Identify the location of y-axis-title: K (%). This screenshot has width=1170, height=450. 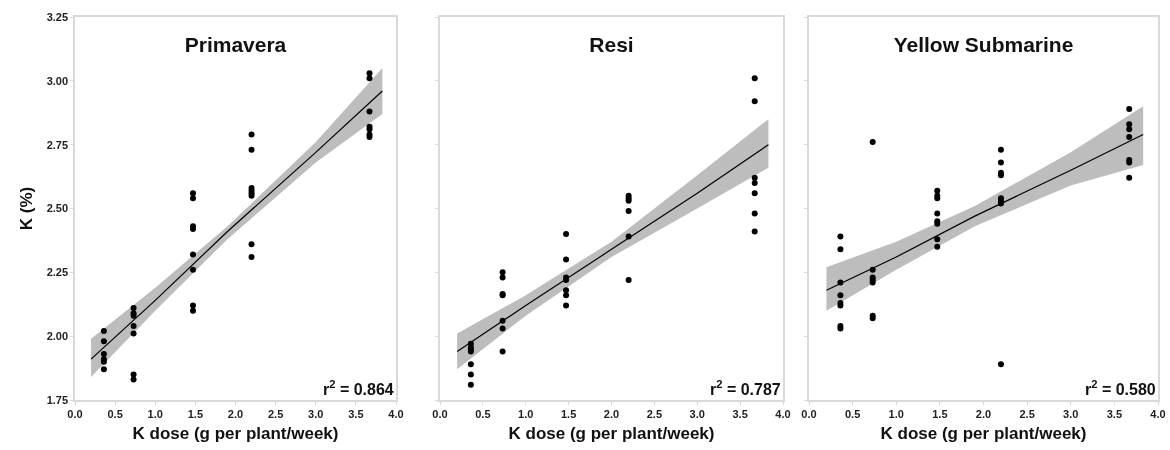
(26, 208).